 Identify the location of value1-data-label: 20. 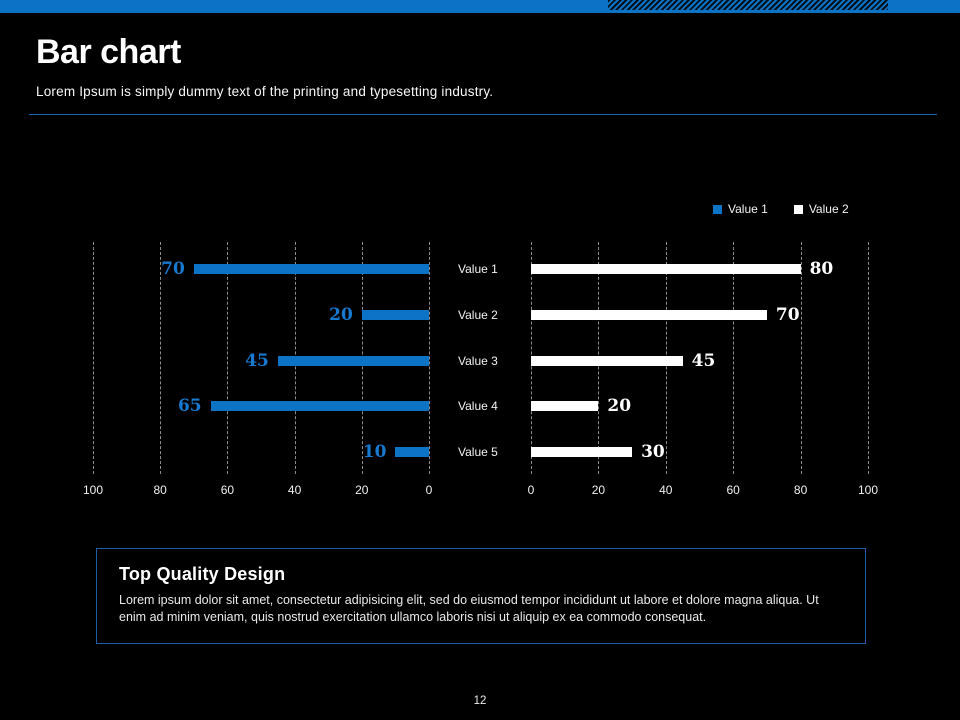
(341, 314).